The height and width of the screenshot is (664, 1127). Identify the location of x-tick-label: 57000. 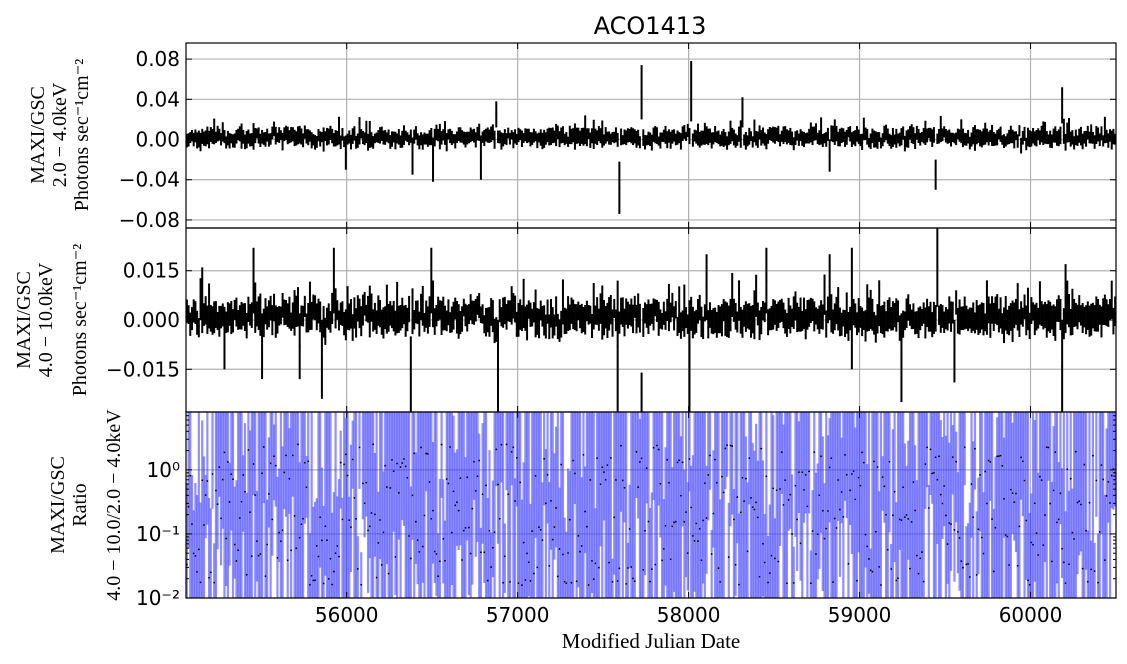
(518, 615).